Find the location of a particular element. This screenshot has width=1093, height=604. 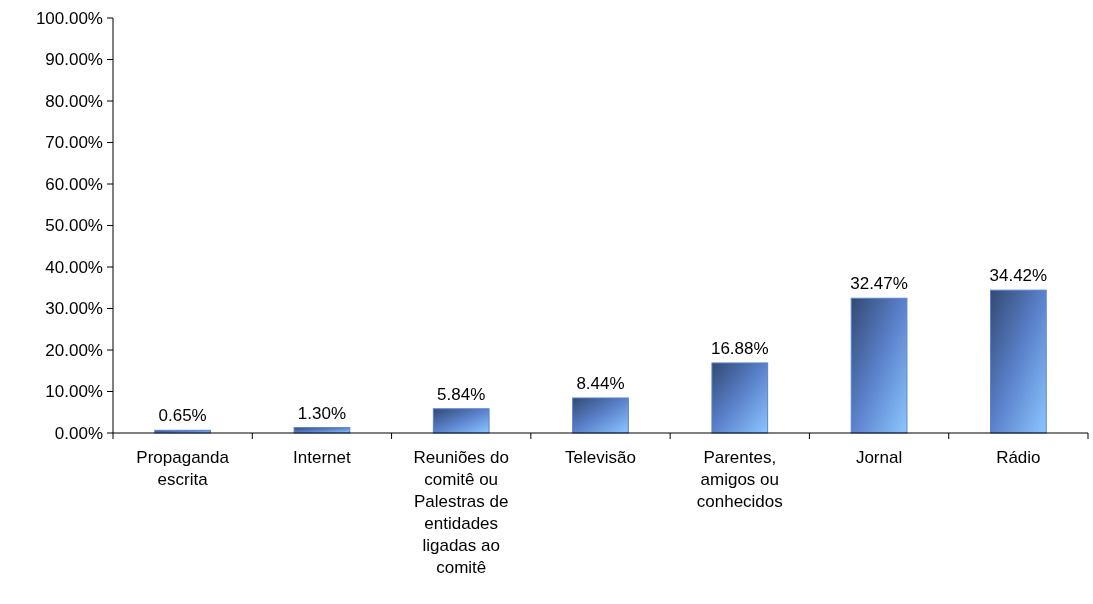

y-tick-label: 100.00% is located at coordinates (69, 18).